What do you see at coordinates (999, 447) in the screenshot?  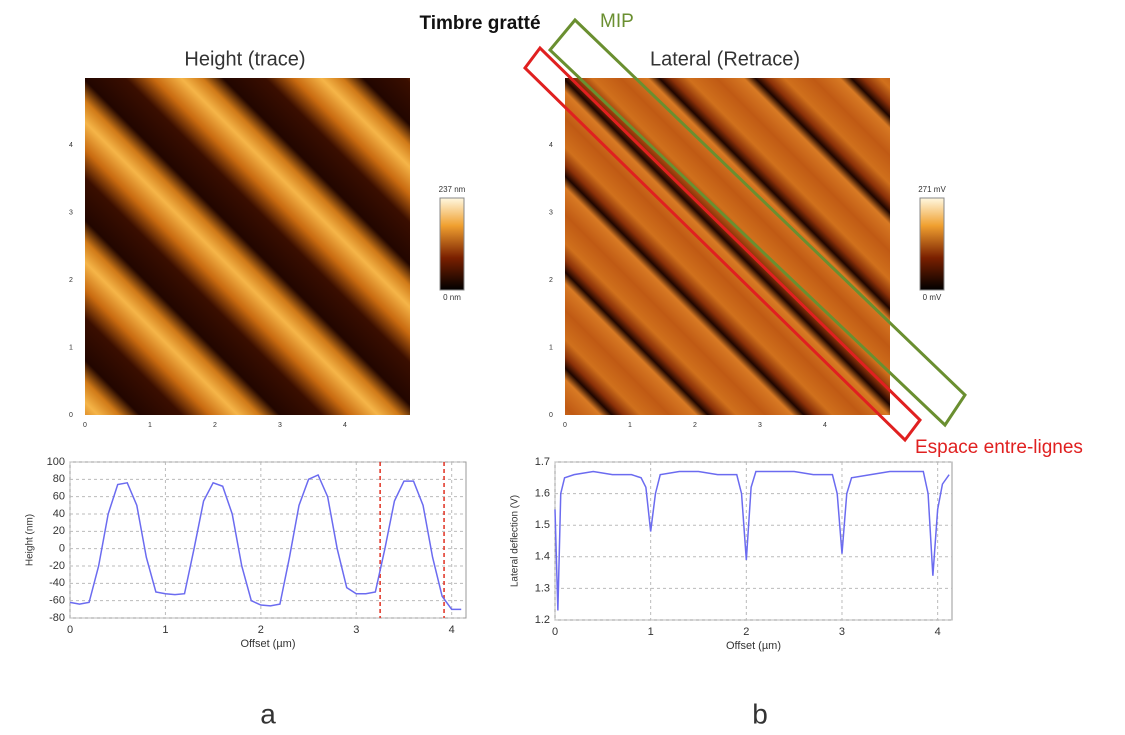 I see `annotation: Espace entre-lignes` at bounding box center [999, 447].